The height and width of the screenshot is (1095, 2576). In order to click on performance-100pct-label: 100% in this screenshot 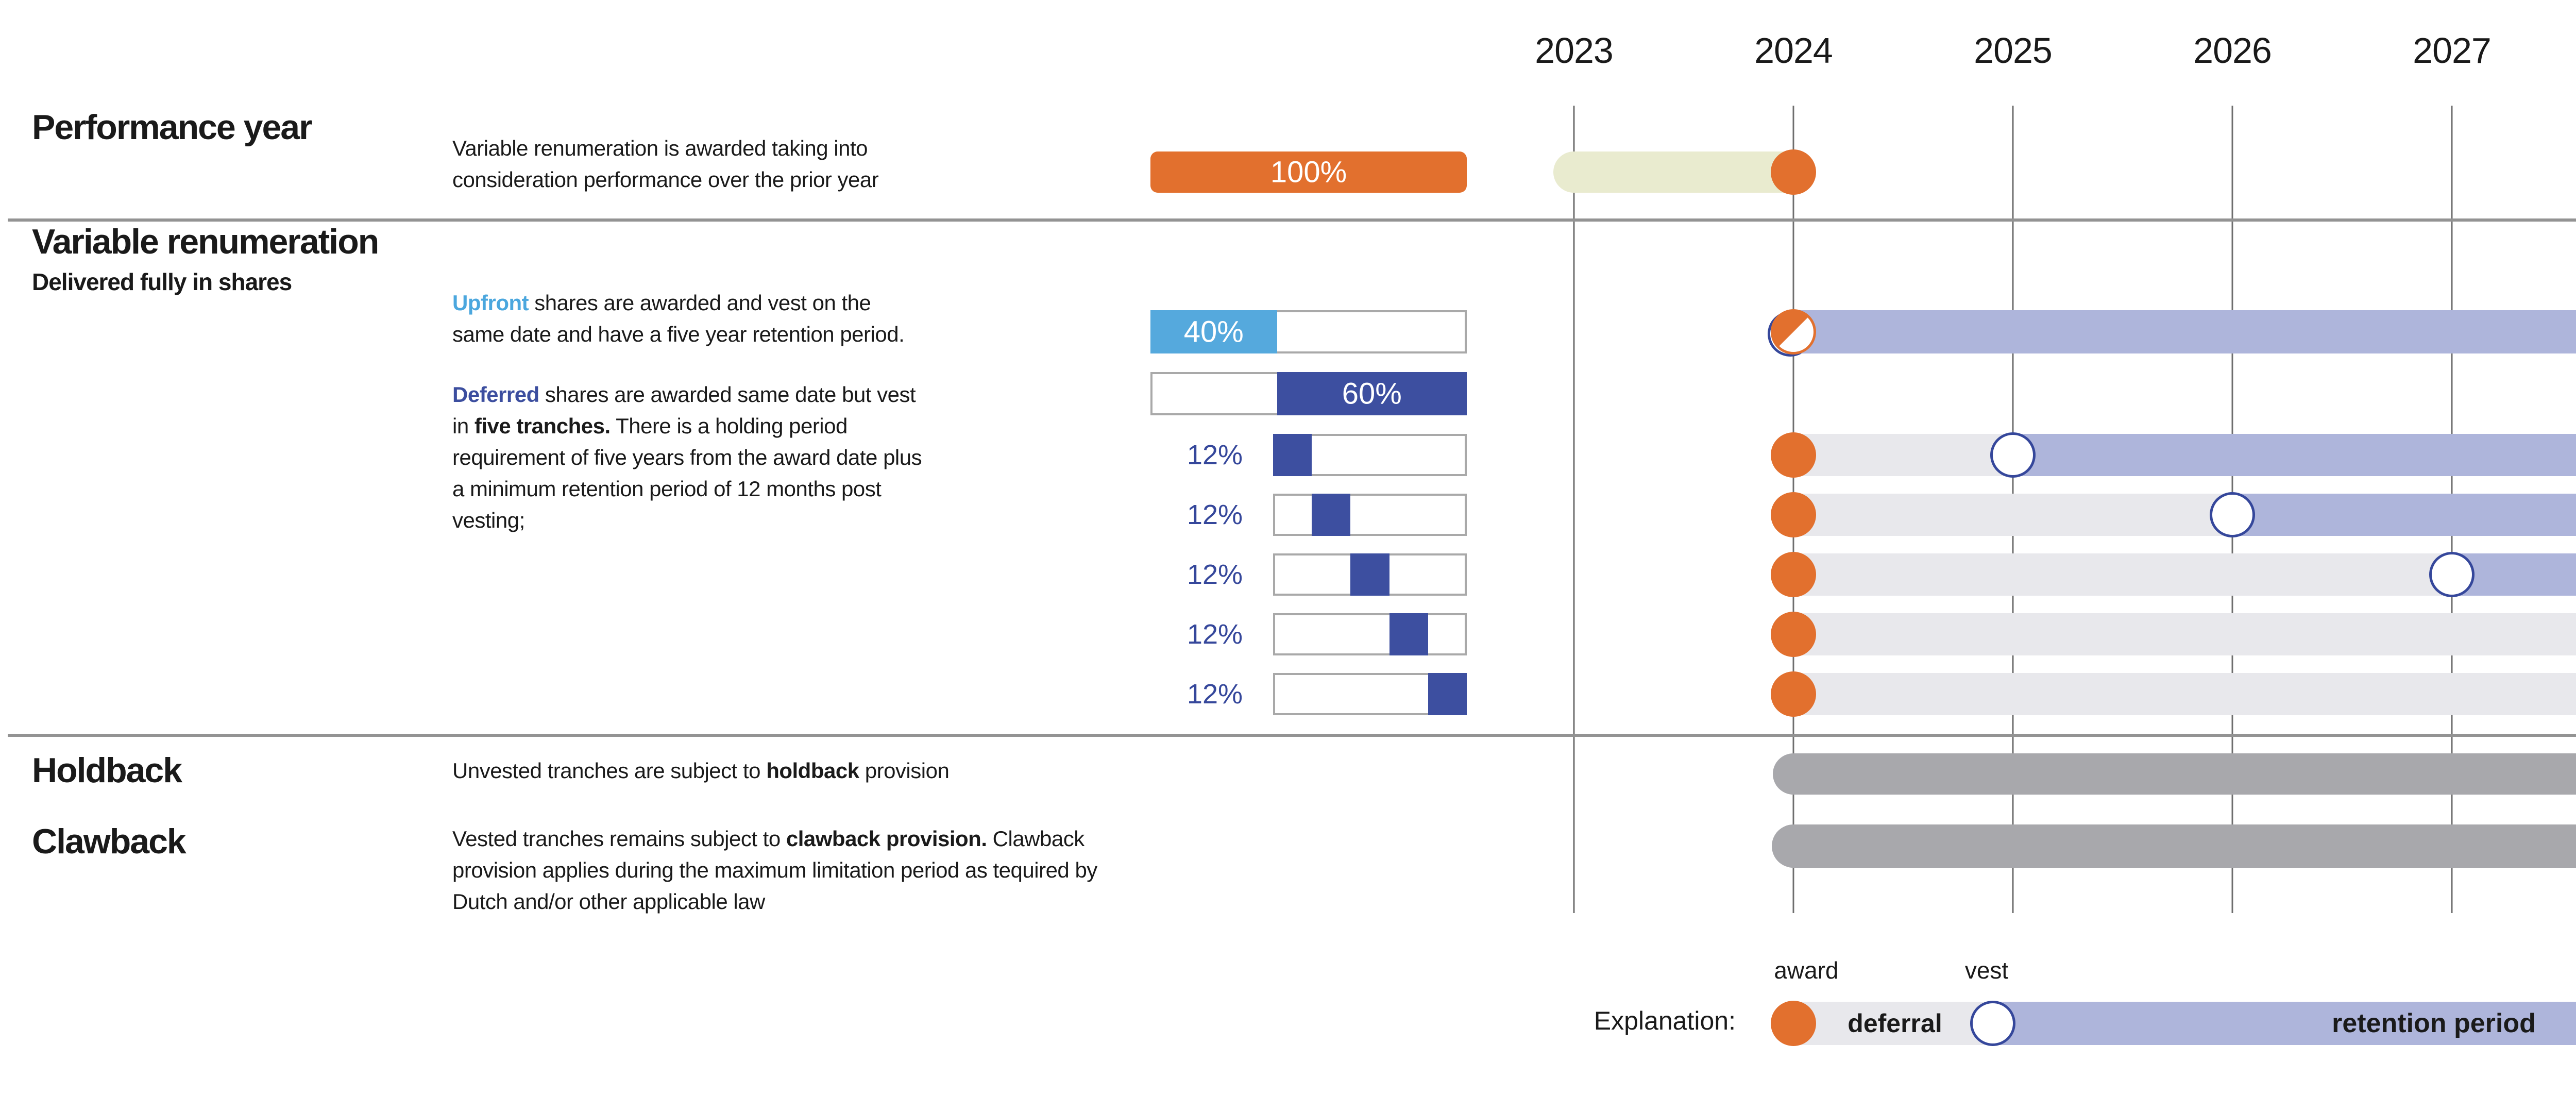, I will do `click(1308, 172)`.